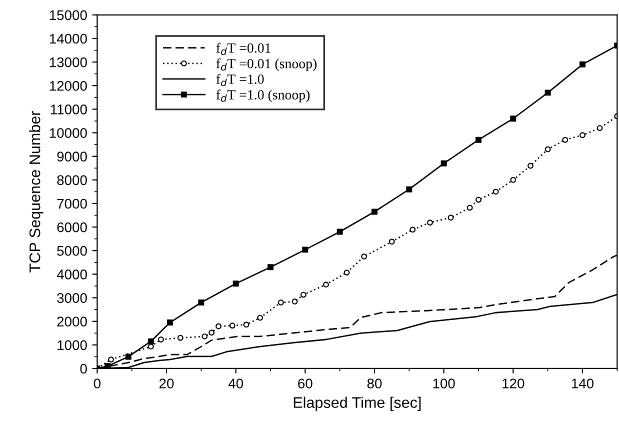 Image resolution: width=619 pixels, height=426 pixels. What do you see at coordinates (68, 62) in the screenshot?
I see `y-tick-label: 13000` at bounding box center [68, 62].